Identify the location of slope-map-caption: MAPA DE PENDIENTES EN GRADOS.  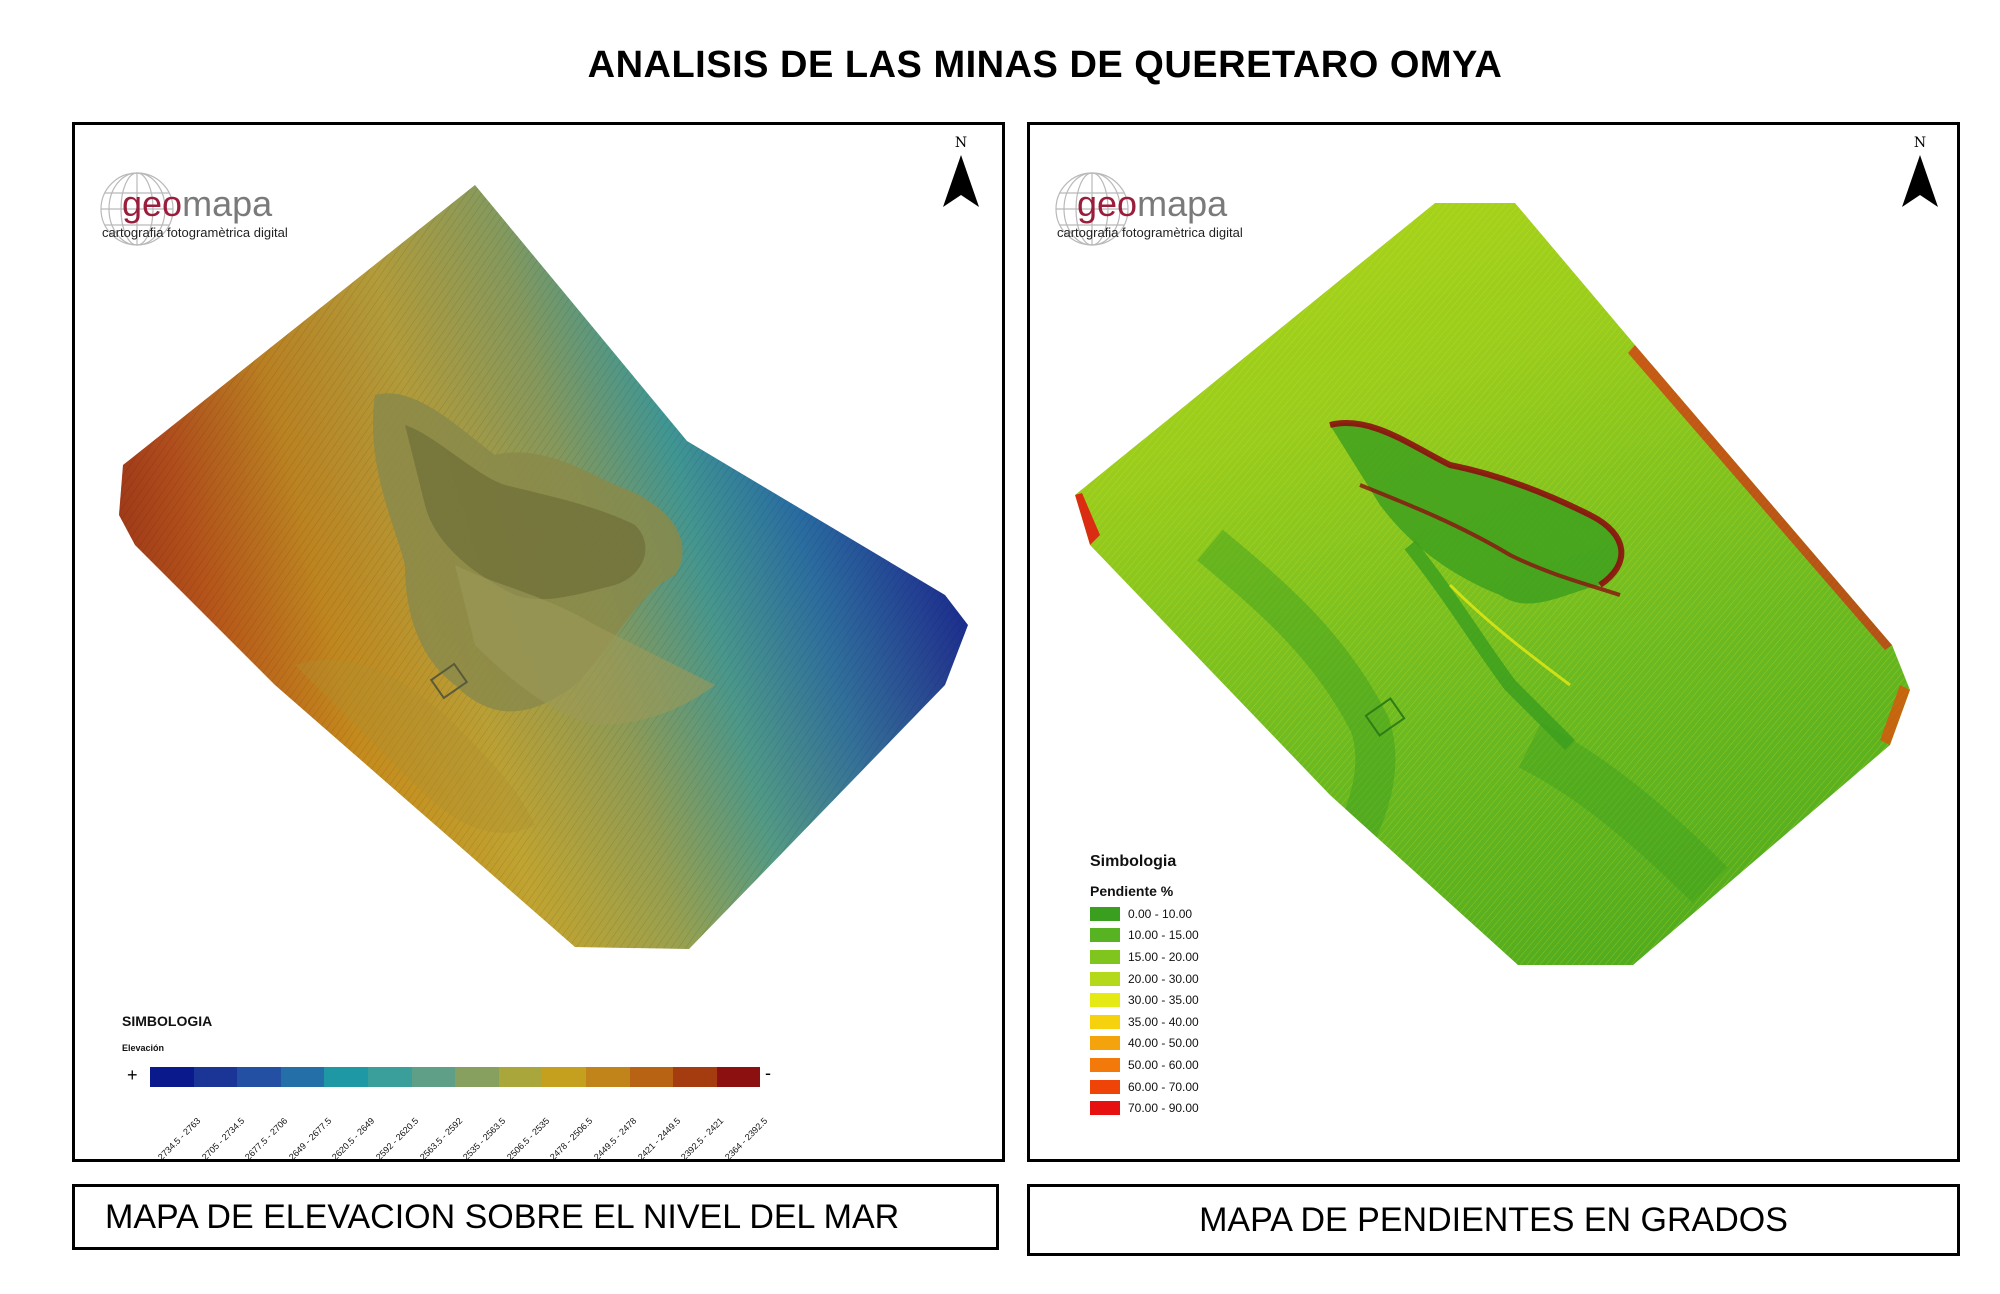
(1493, 1220).